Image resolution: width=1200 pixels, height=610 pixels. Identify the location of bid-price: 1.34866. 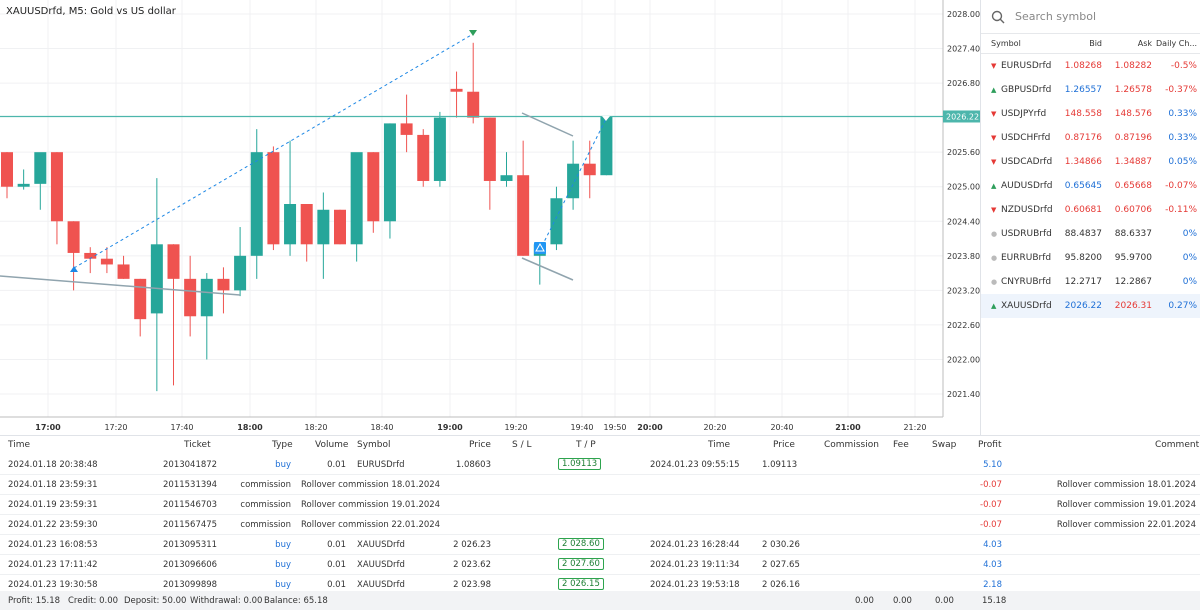
(1083, 162).